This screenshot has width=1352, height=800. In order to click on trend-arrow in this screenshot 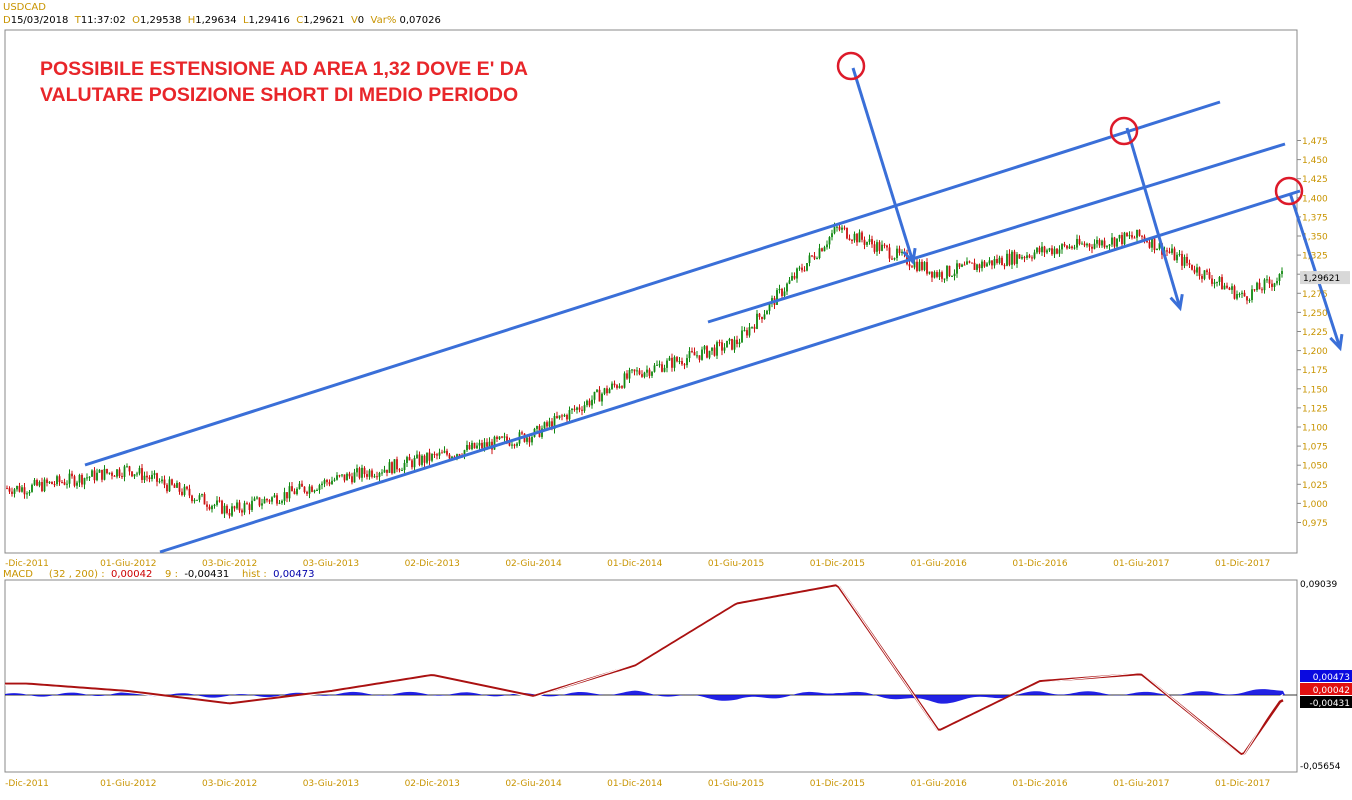, I will do `click(1153, 218)`.